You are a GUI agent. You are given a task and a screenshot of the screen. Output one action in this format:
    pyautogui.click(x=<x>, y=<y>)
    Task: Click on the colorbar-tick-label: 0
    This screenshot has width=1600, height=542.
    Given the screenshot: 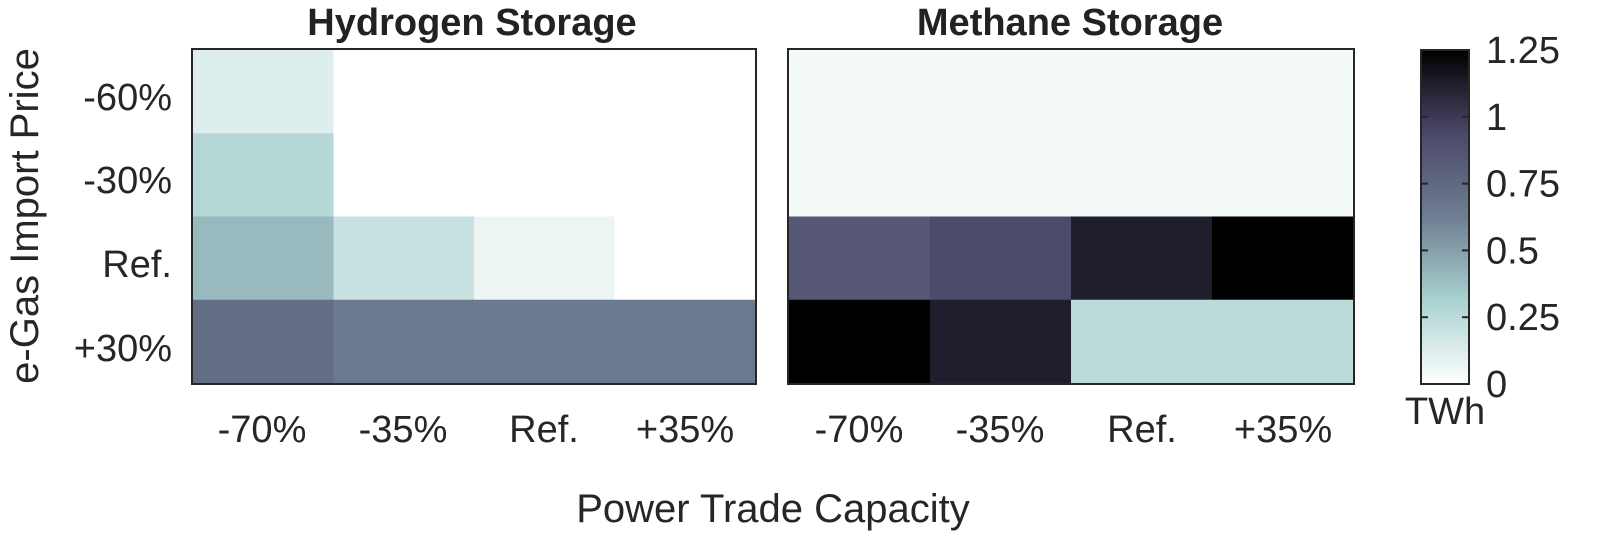 What is the action you would take?
    pyautogui.click(x=1496, y=385)
    